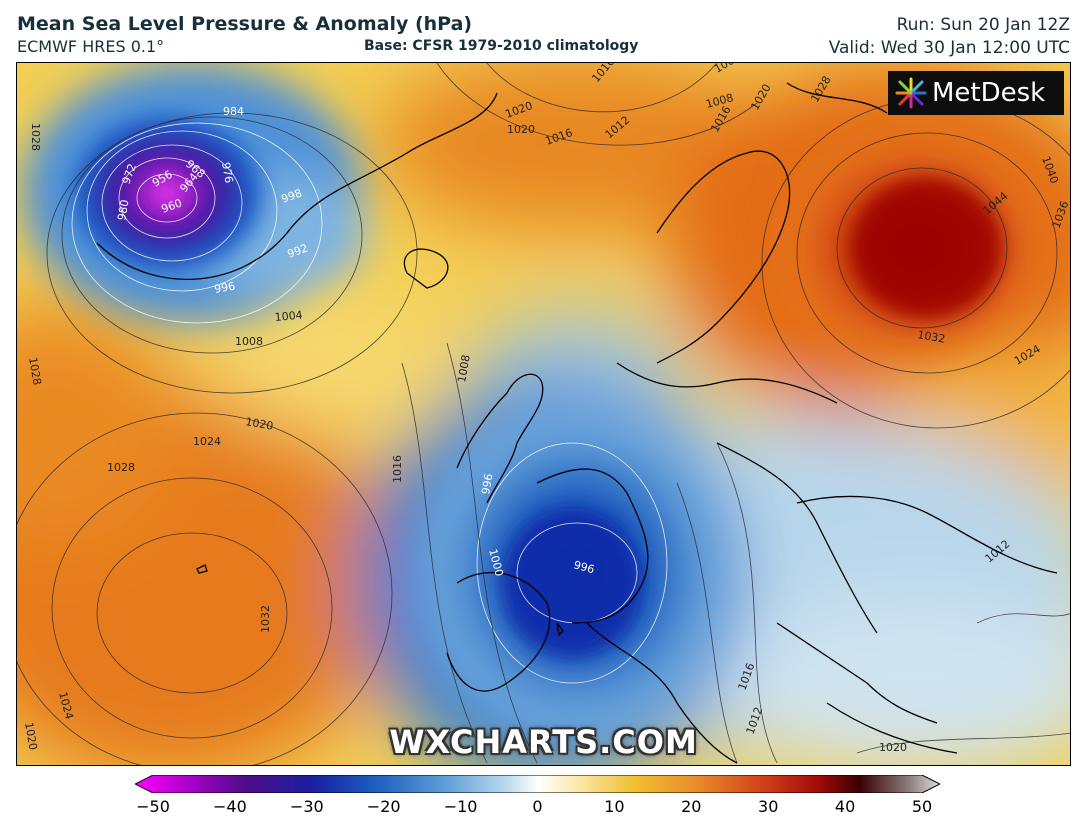 Image resolution: width=1088 pixels, height=833 pixels. Describe the element at coordinates (691, 806) in the screenshot. I see `colorbar-tick-label: 20` at that location.